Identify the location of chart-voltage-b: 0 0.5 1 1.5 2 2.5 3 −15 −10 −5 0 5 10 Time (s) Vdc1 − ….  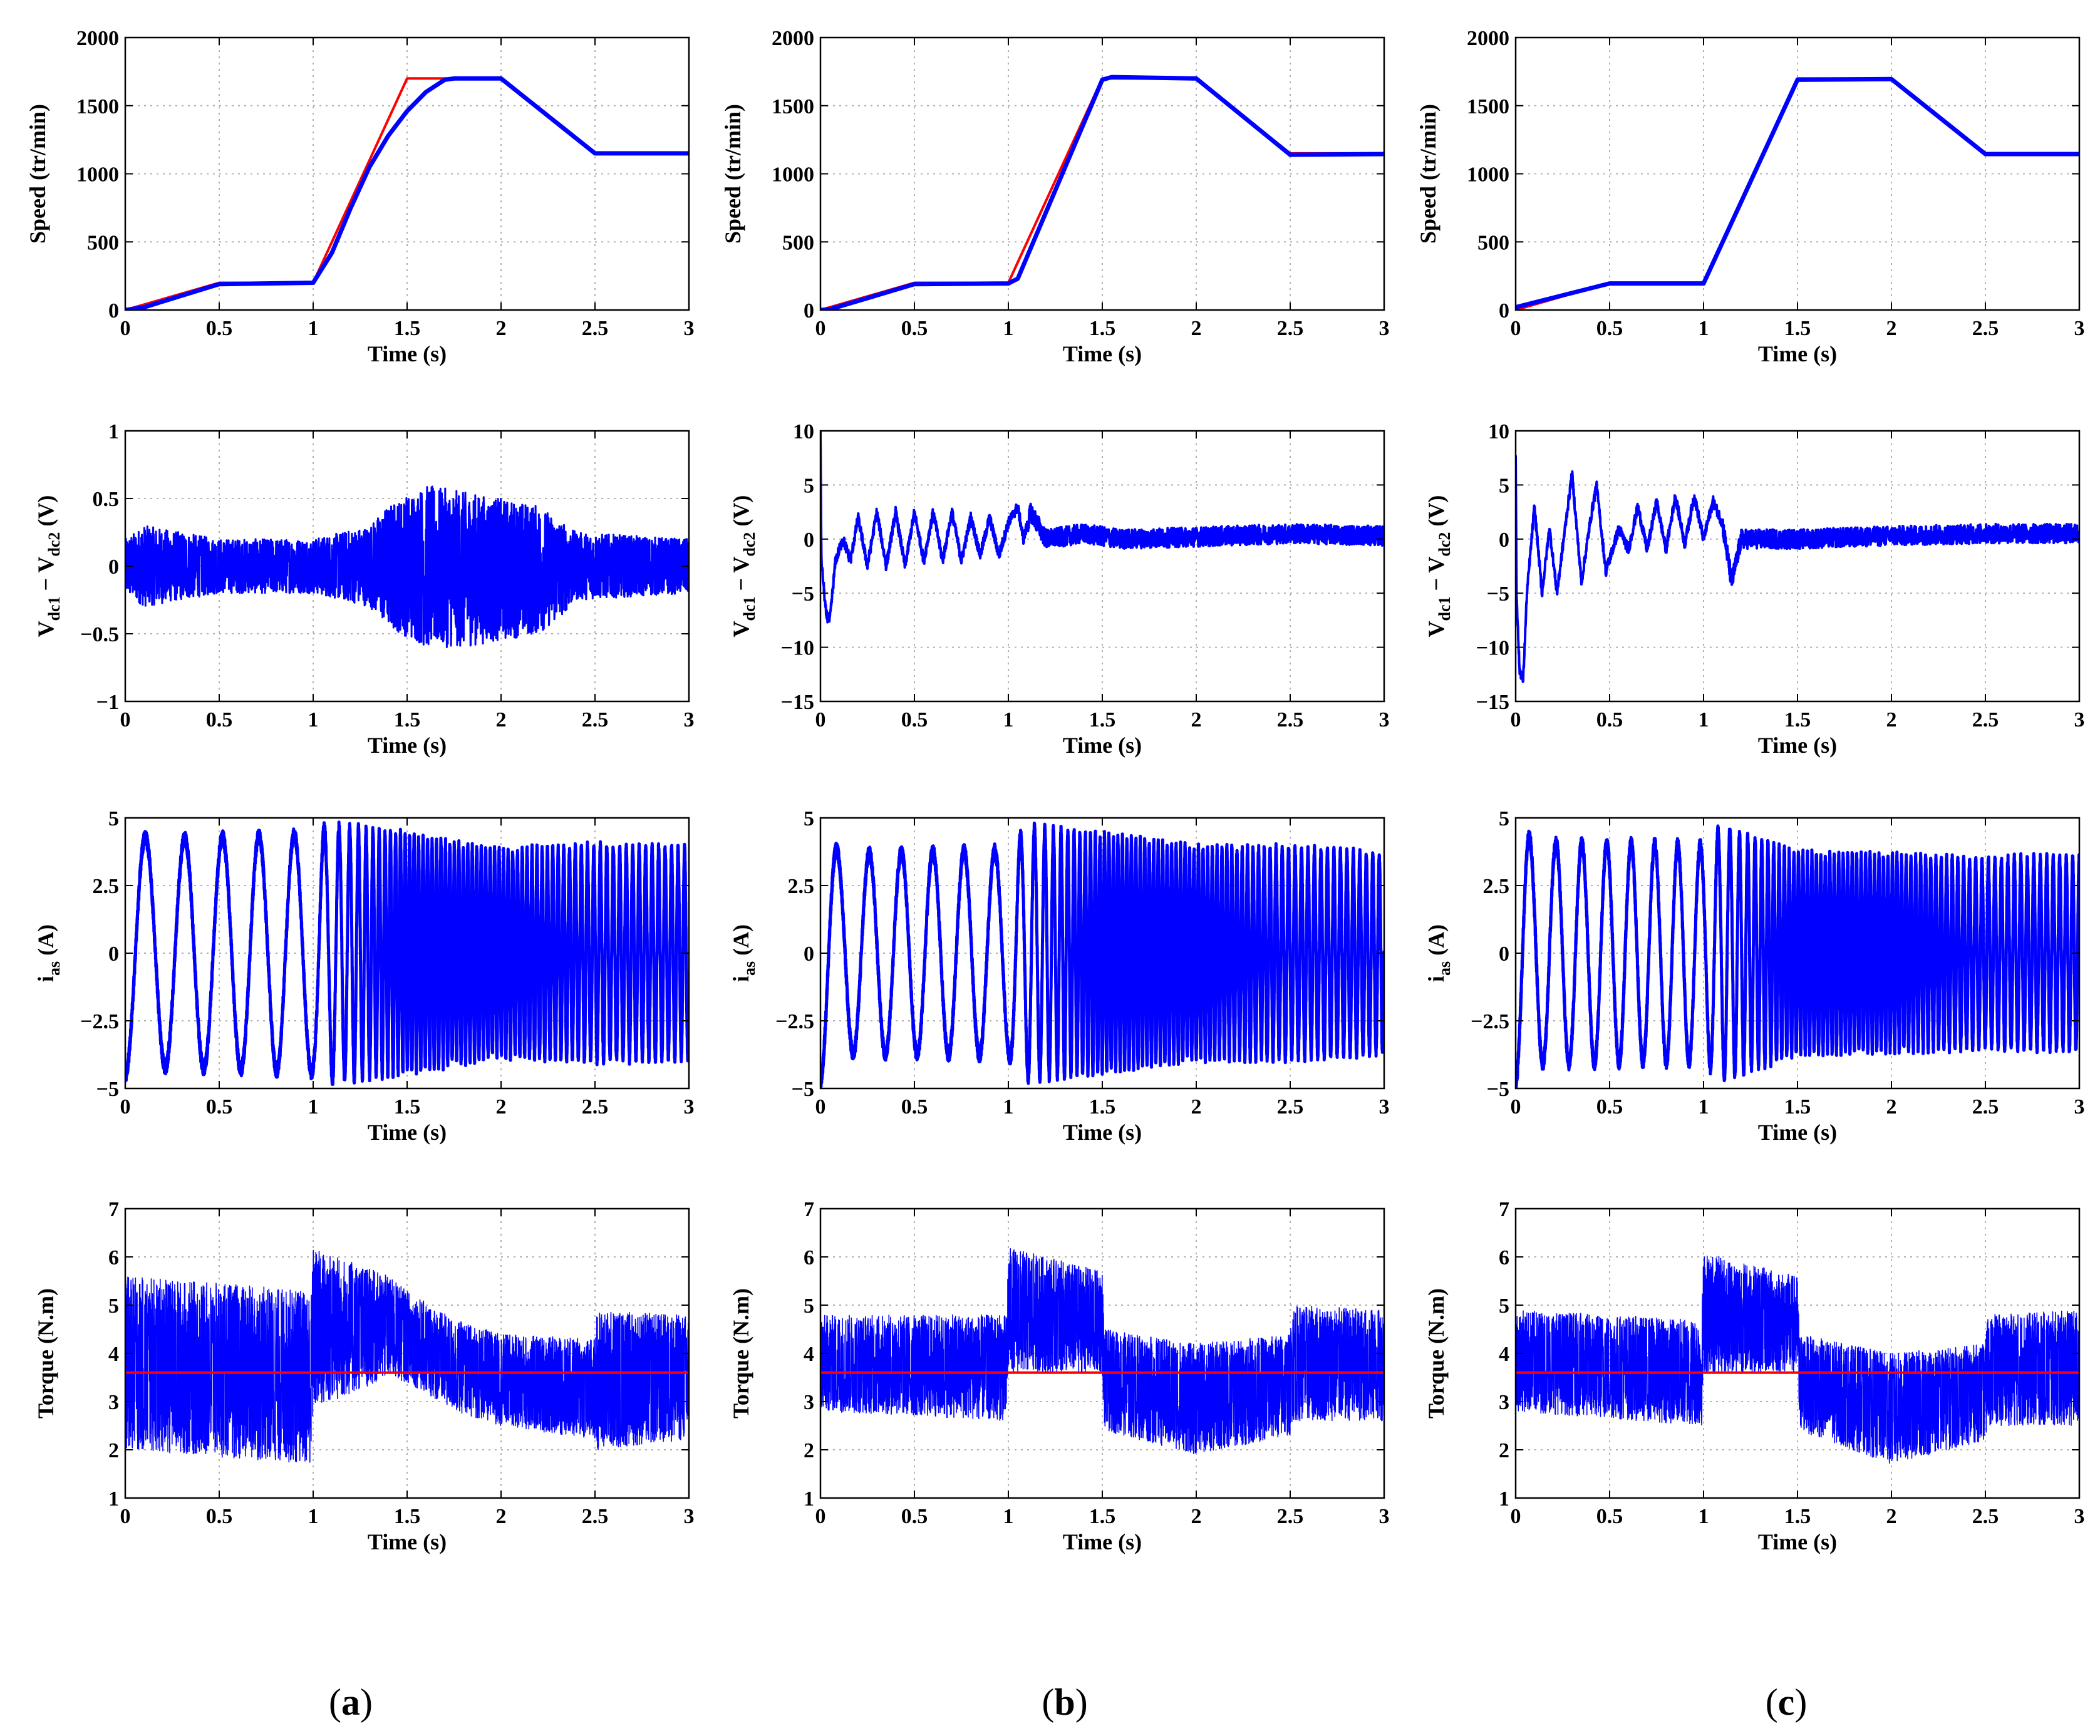
(1059, 589).